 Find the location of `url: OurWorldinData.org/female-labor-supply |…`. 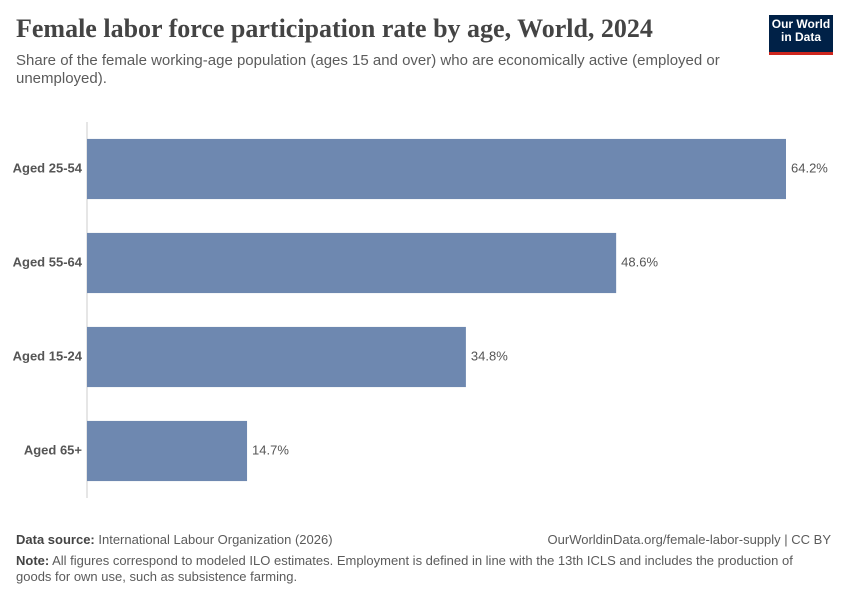

url: OurWorldinData.org/female-labor-supply |… is located at coordinates (689, 539).